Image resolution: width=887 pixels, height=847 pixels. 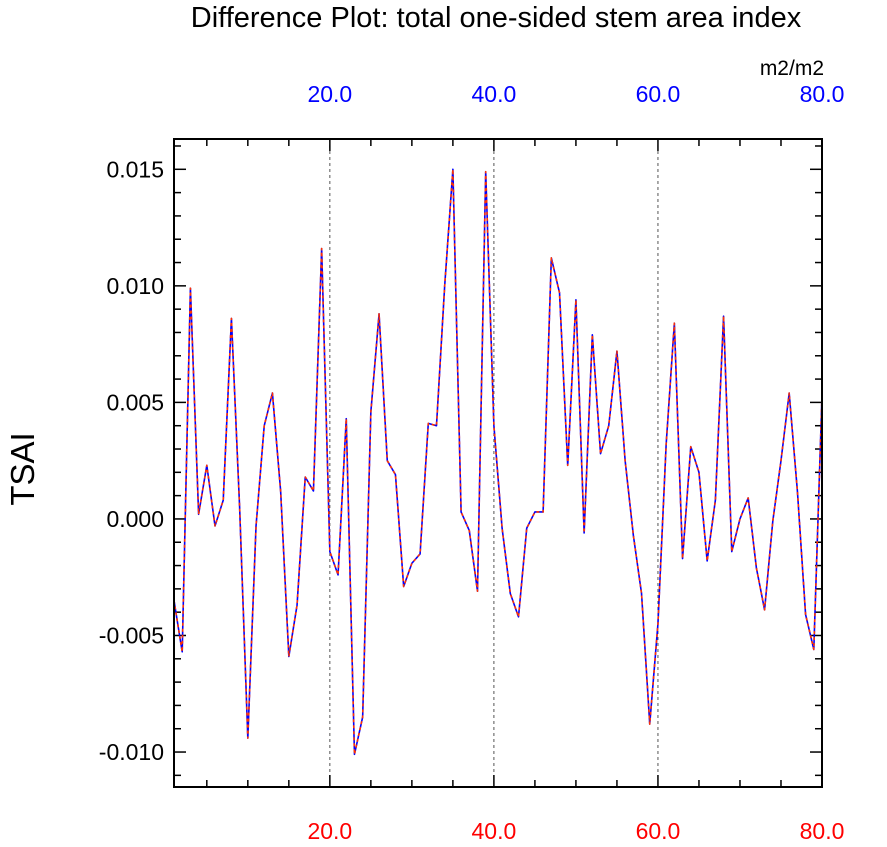 What do you see at coordinates (131, 752) in the screenshot?
I see `y-tick-label: -0.010` at bounding box center [131, 752].